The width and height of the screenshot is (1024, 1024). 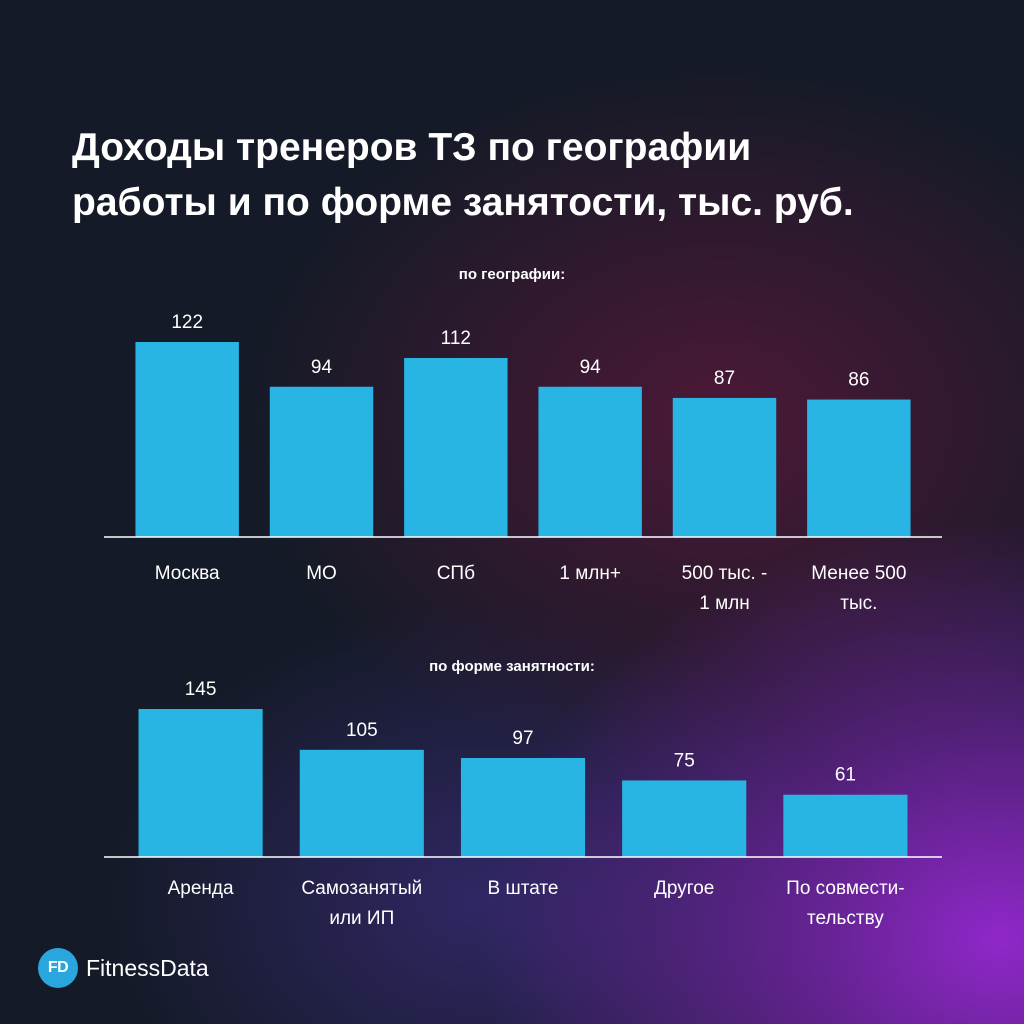 What do you see at coordinates (456, 573) in the screenshot?
I see `x-tick-label: СПб` at bounding box center [456, 573].